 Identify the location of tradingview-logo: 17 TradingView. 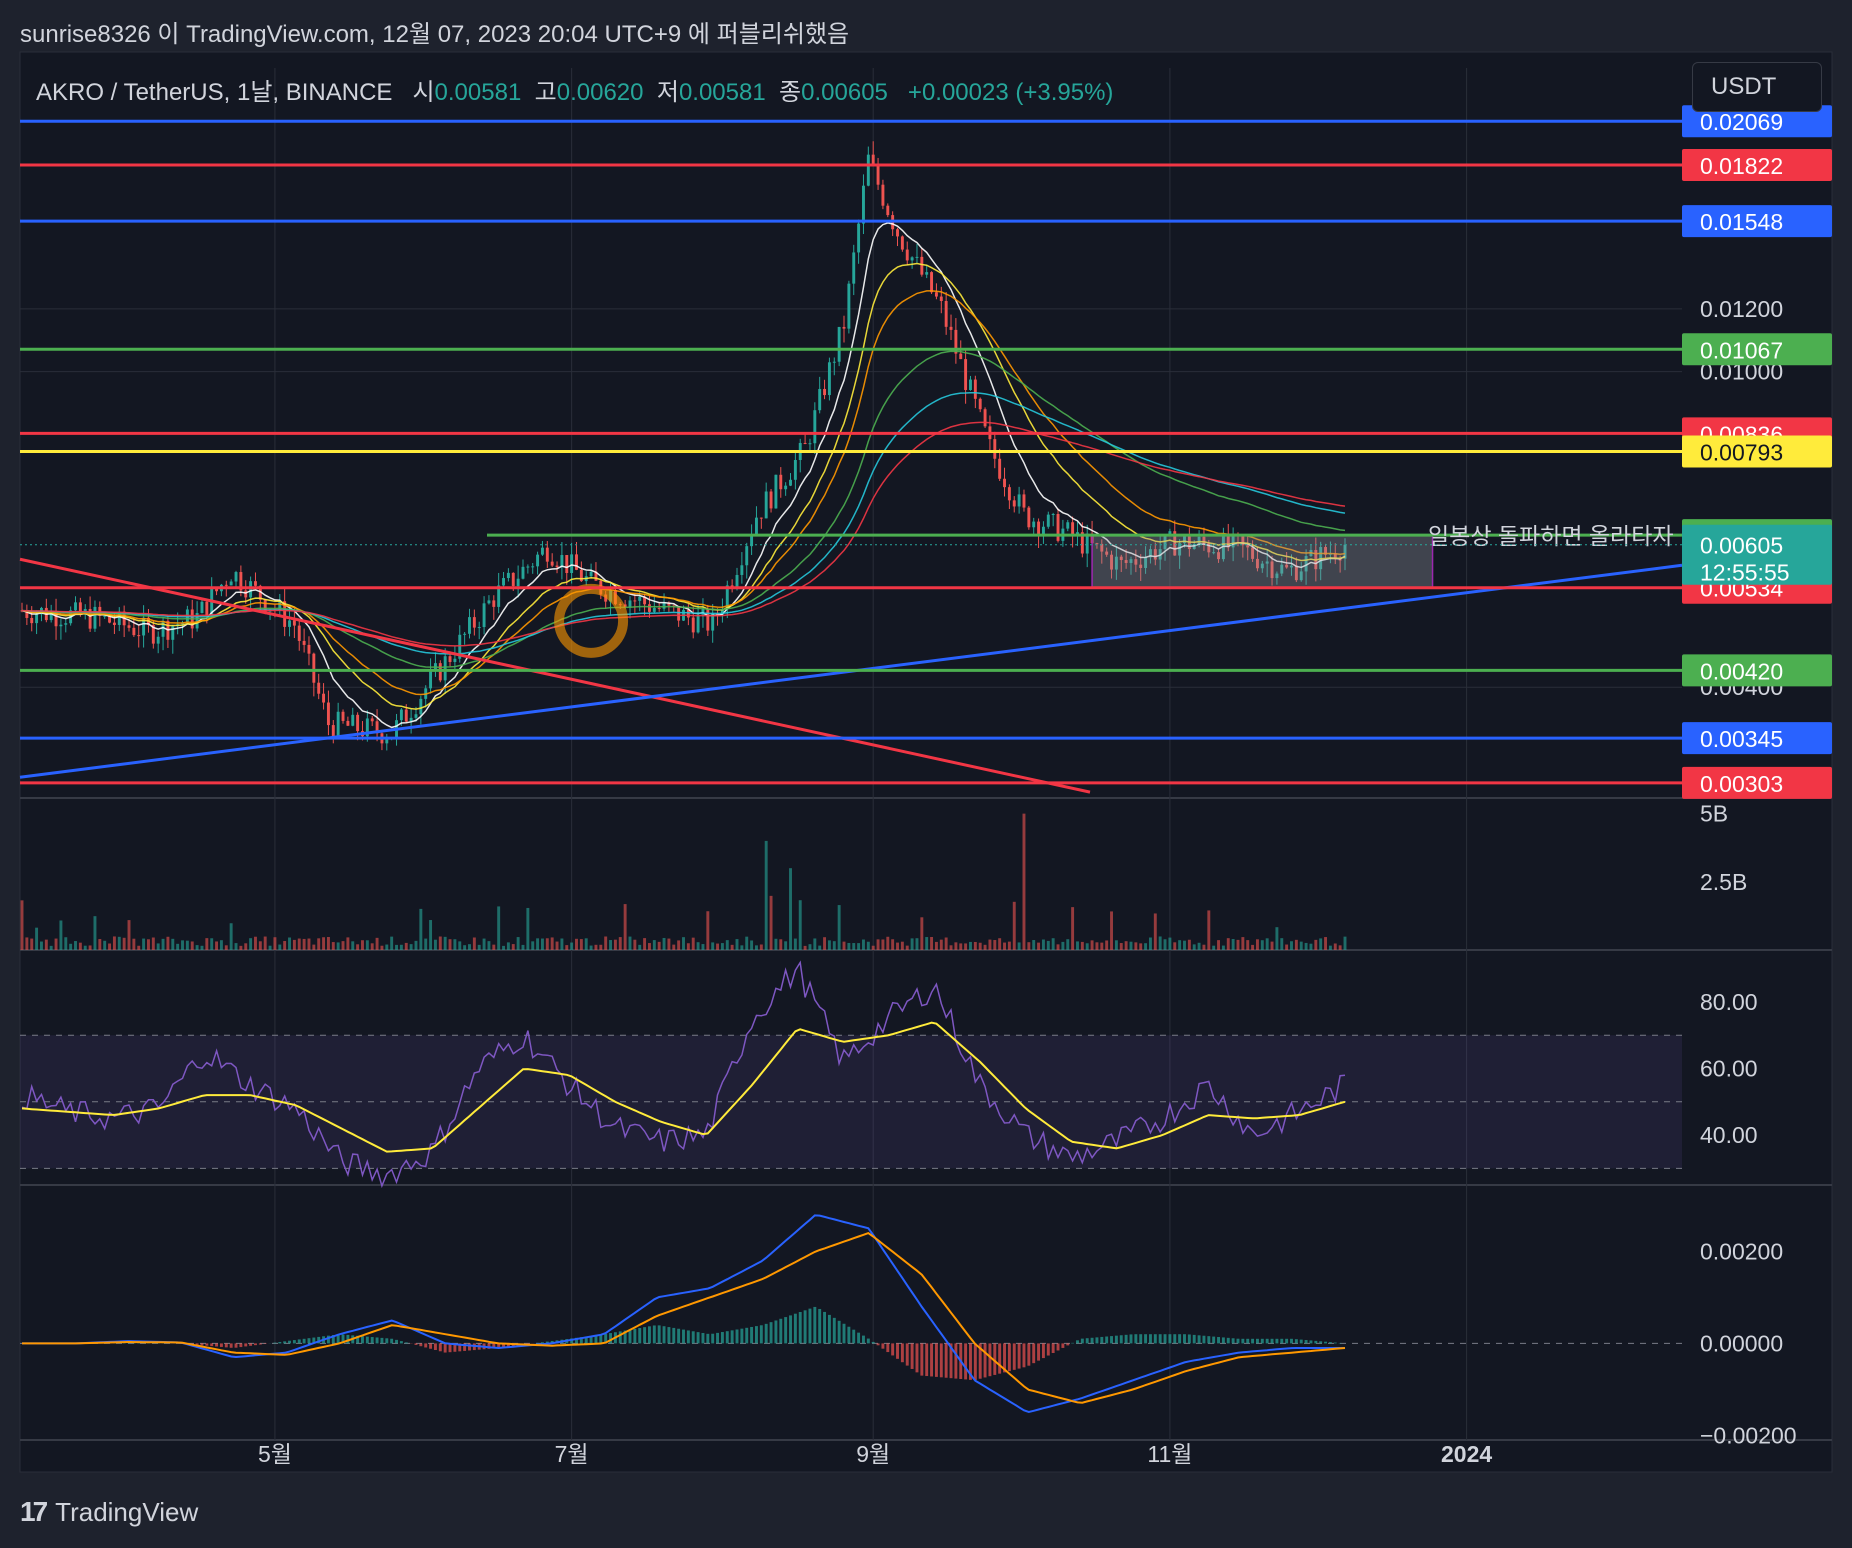
(109, 1512).